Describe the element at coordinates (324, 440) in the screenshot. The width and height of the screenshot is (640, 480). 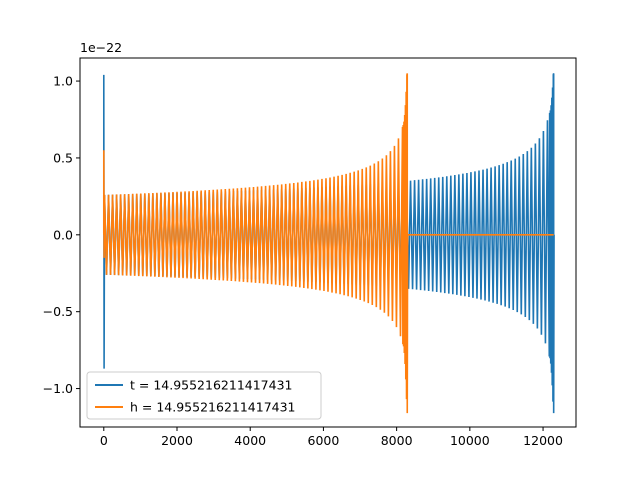
I see `x-tick-label: 6000` at that location.